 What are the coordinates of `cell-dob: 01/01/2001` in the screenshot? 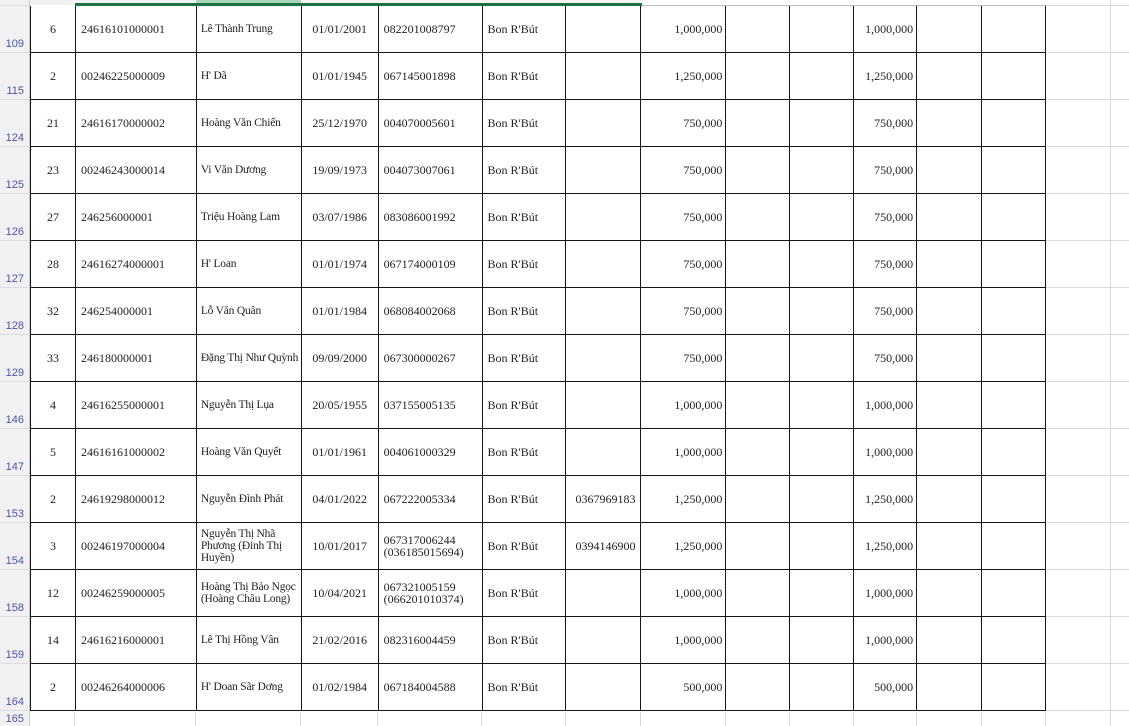 It's located at (340, 29).